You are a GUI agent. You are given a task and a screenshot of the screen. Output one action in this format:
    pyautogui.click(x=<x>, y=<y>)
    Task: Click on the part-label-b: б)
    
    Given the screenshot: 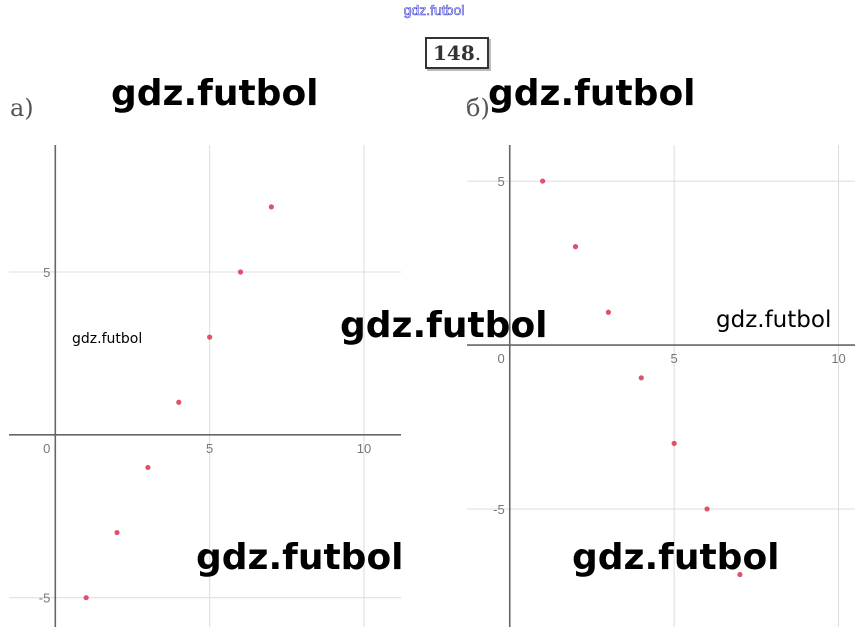 What is the action you would take?
    pyautogui.click(x=478, y=108)
    